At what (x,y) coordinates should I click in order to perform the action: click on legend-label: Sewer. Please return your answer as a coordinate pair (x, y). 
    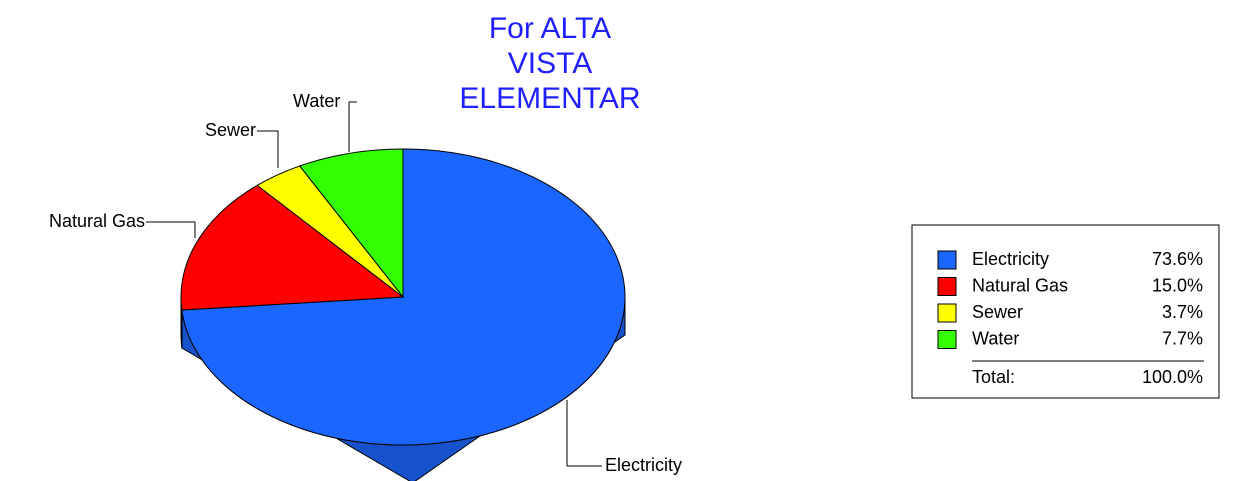
    Looking at the image, I should click on (997, 312).